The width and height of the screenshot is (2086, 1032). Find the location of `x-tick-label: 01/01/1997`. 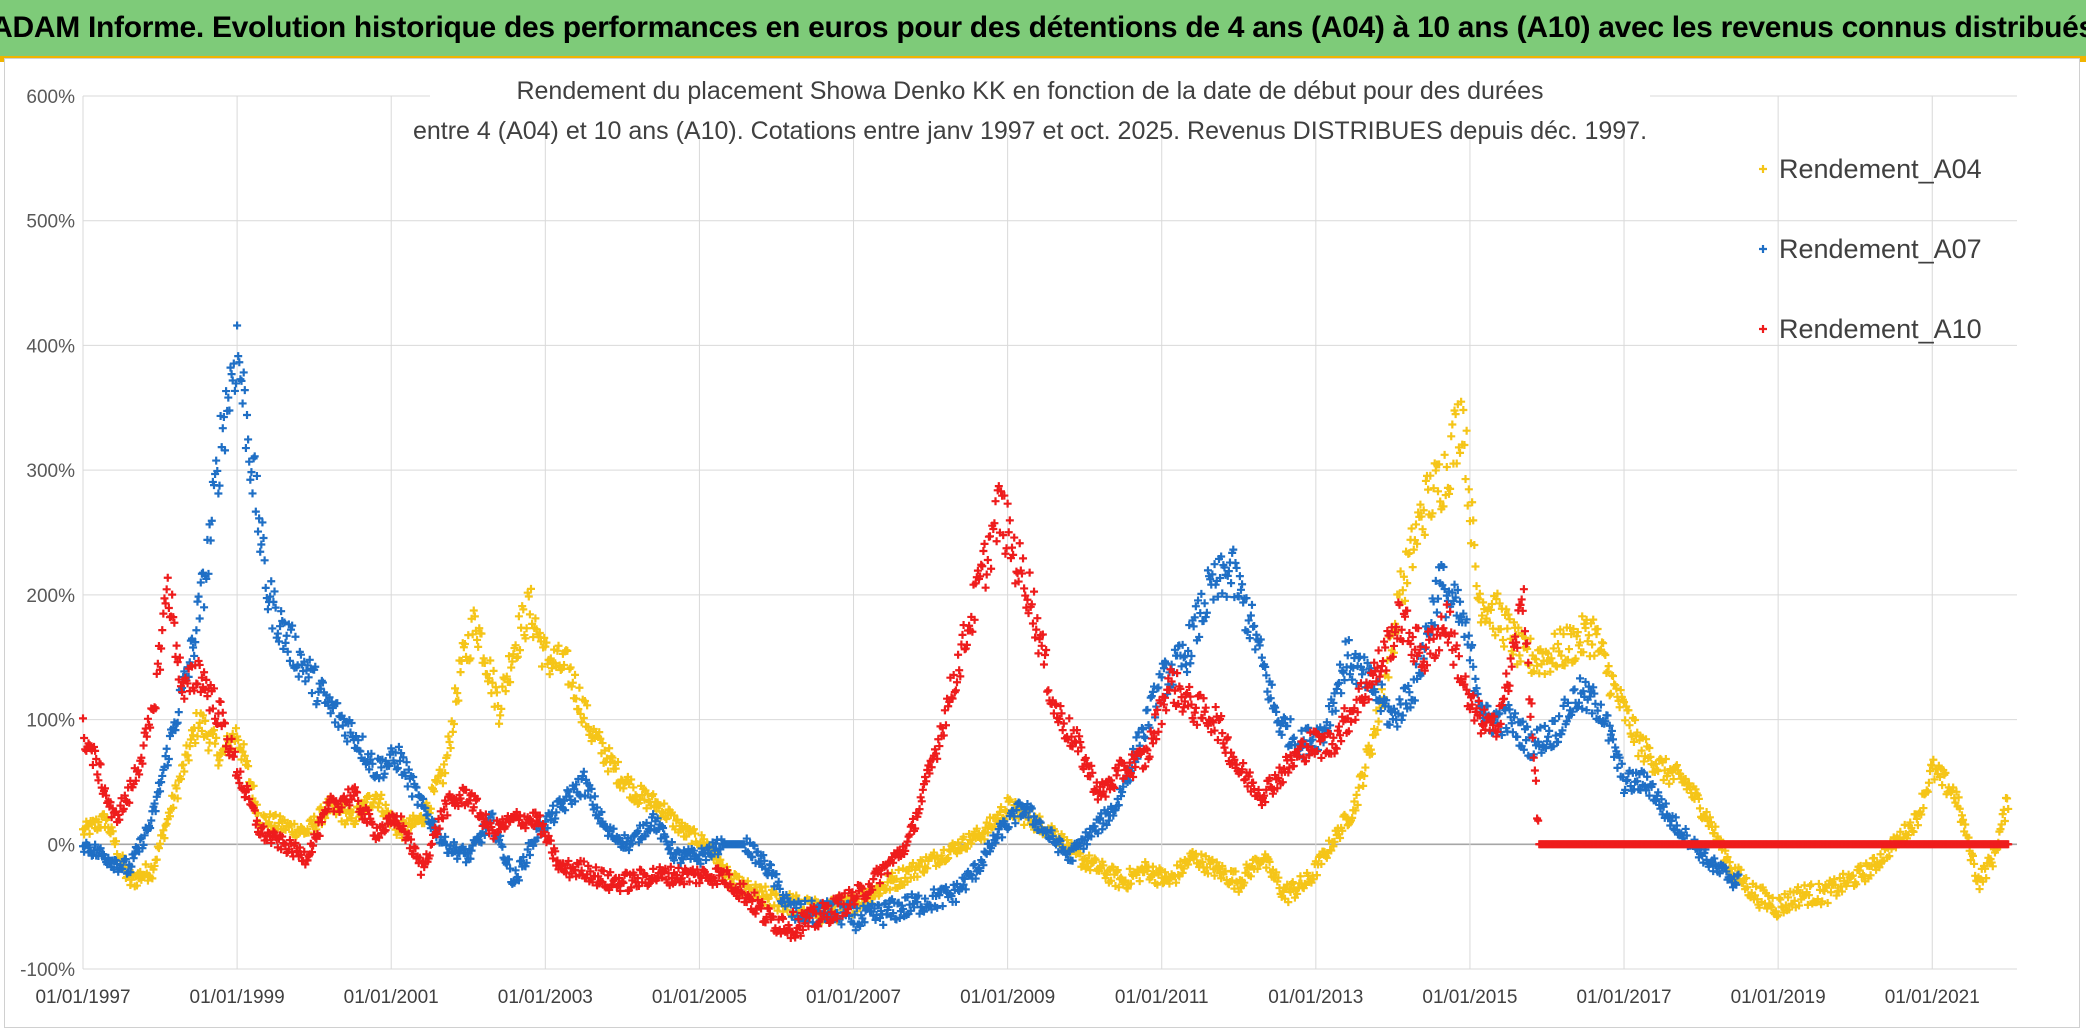

x-tick-label: 01/01/1997 is located at coordinates (82, 997).